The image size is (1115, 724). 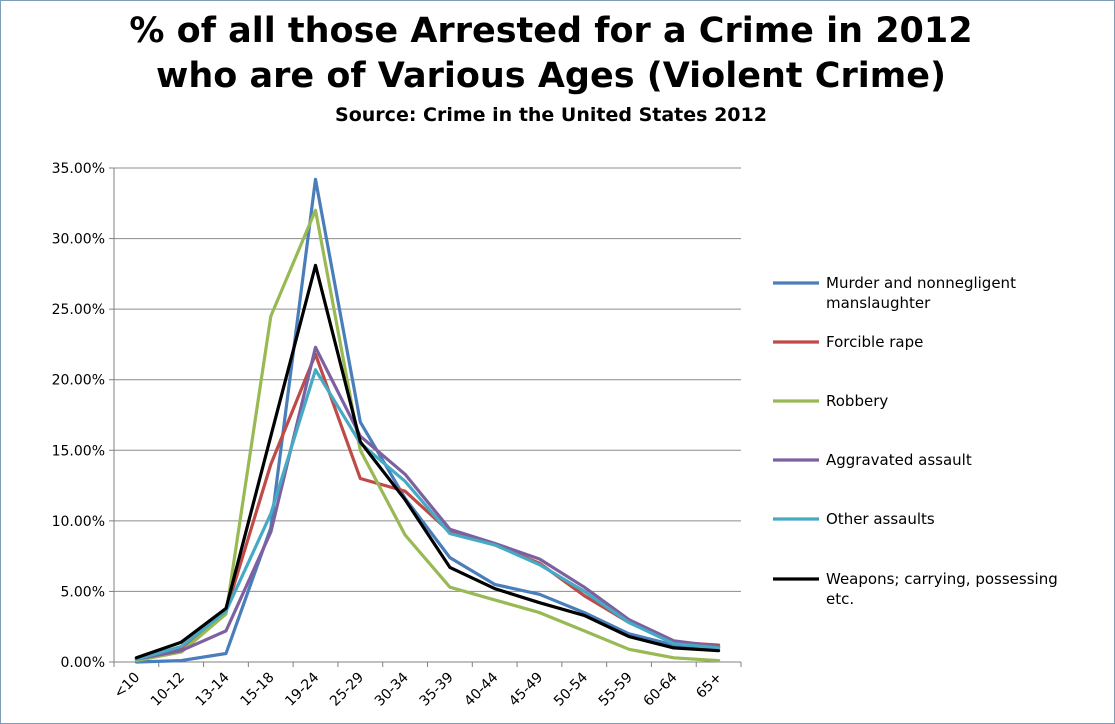 I want to click on y-tick-label: 35.00%, so click(x=78, y=169).